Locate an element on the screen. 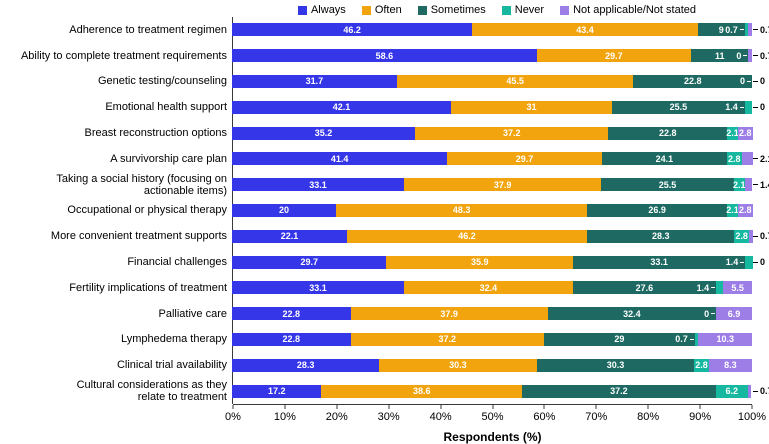 Image resolution: width=769 pixels, height=444 pixels. bar-segment-not-applicable-not-stated: 5.5 is located at coordinates (737, 288).